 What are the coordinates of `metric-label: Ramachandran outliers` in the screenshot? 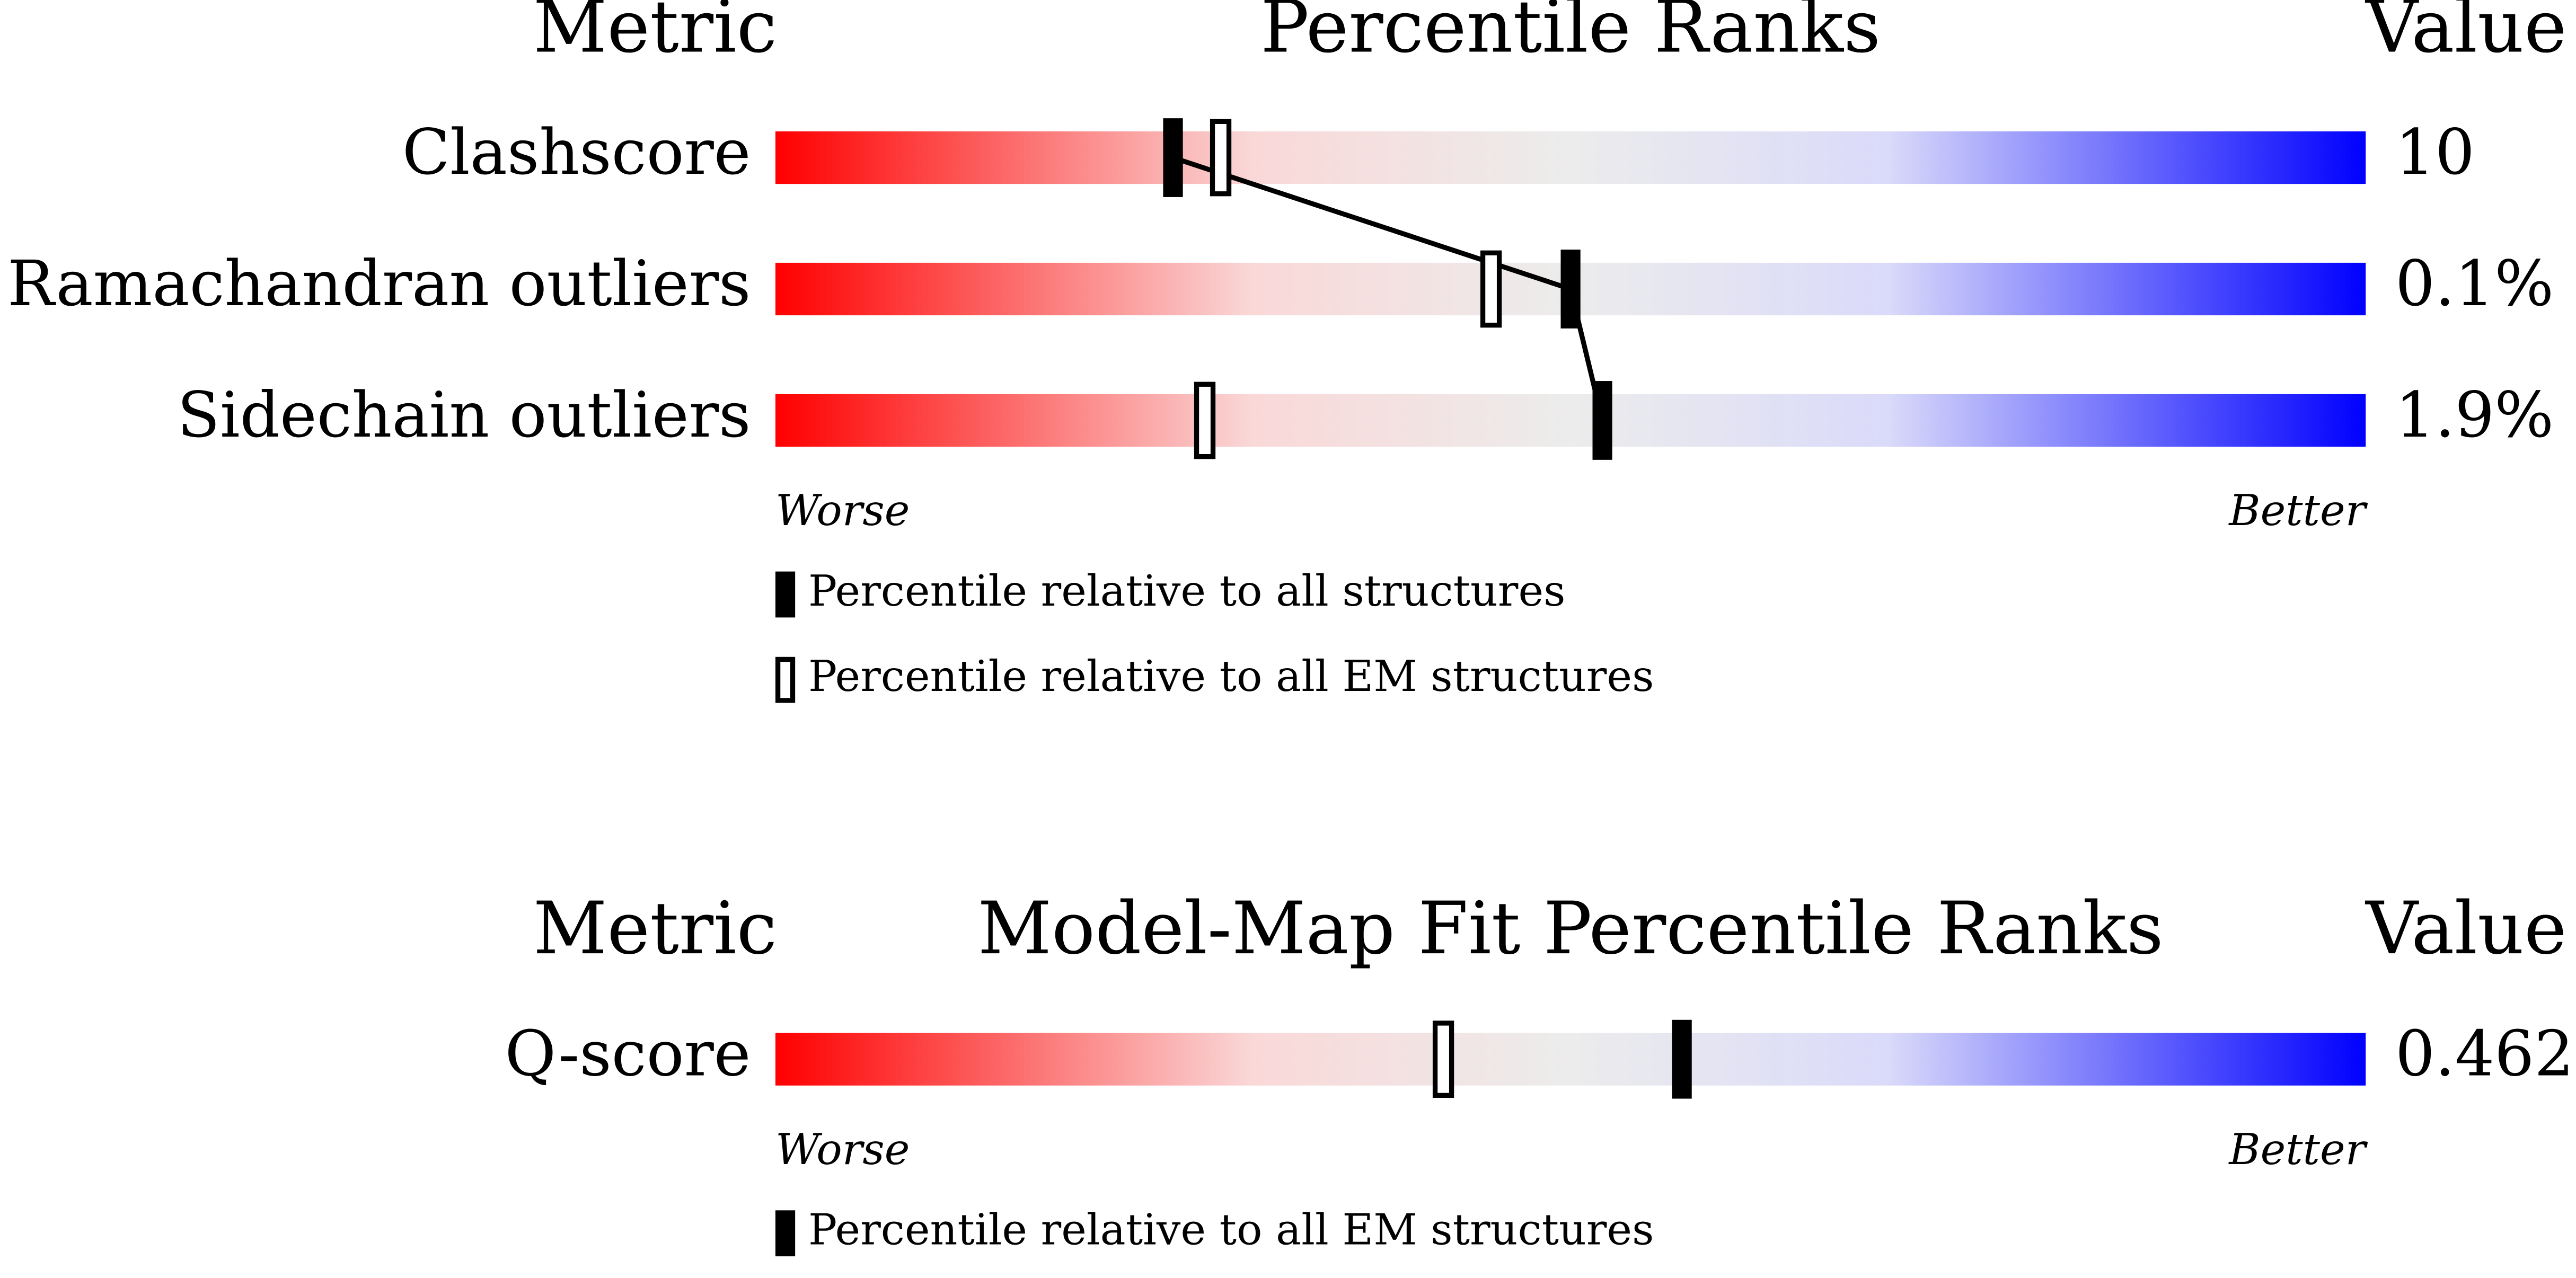 It's located at (379, 283).